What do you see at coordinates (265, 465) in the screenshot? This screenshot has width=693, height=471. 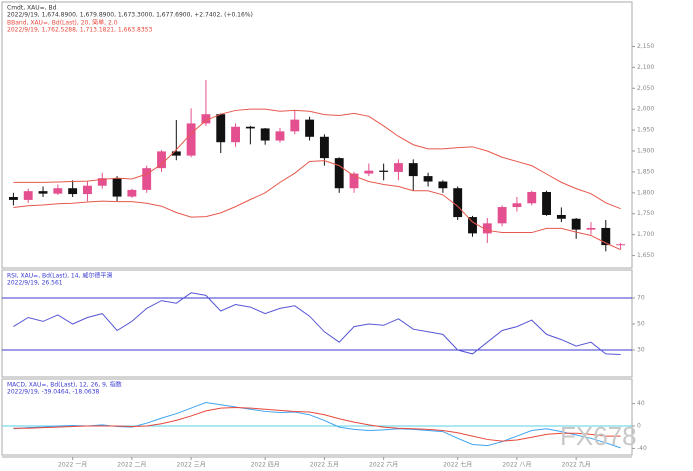 I see `x-tick-label: 2022 四月` at bounding box center [265, 465].